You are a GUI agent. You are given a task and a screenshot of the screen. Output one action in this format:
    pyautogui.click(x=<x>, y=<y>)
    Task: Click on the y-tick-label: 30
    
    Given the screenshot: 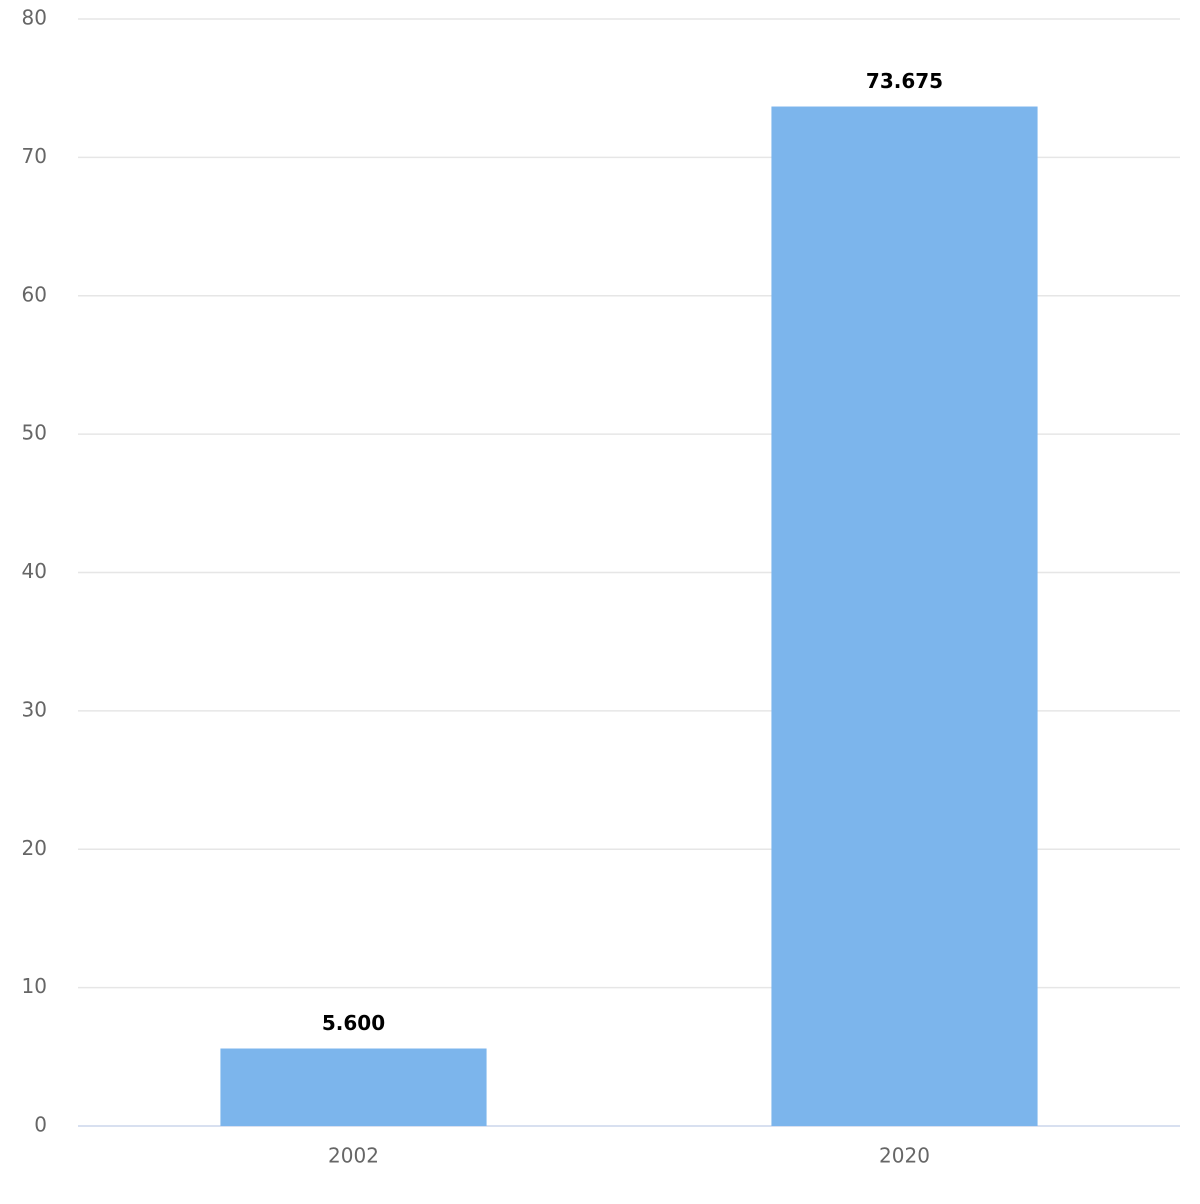 What is the action you would take?
    pyautogui.click(x=34, y=709)
    